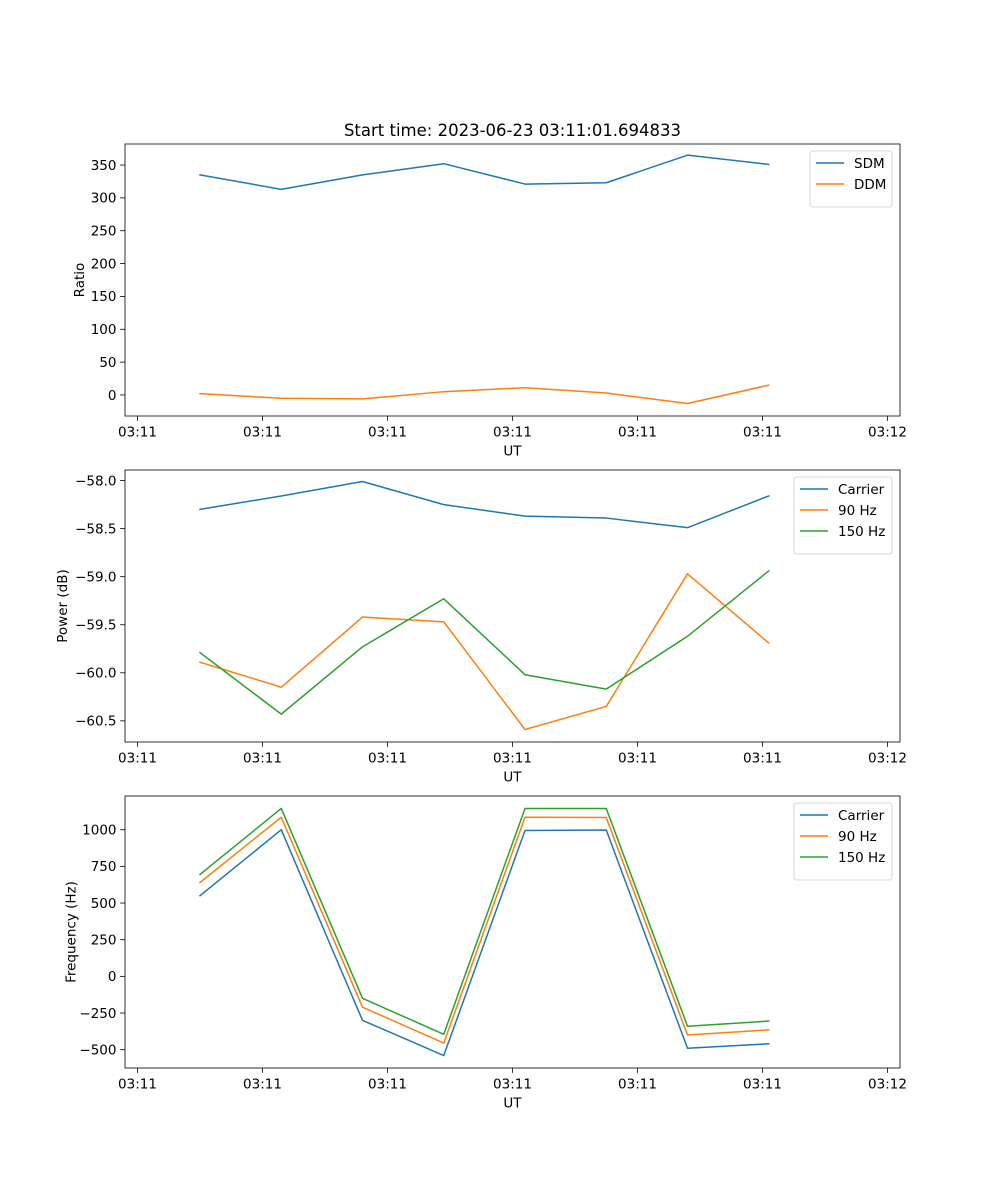  What do you see at coordinates (104, 264) in the screenshot?
I see `y-tick-label: 200` at bounding box center [104, 264].